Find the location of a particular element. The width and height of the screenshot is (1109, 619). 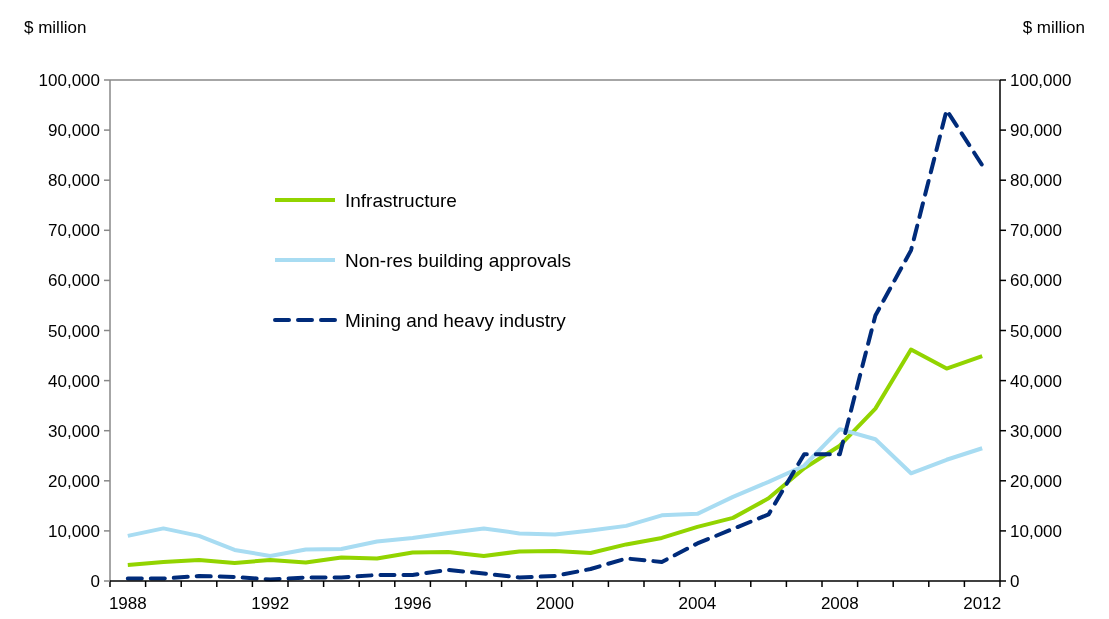

y2-tick-label: 80,000 is located at coordinates (1036, 181).